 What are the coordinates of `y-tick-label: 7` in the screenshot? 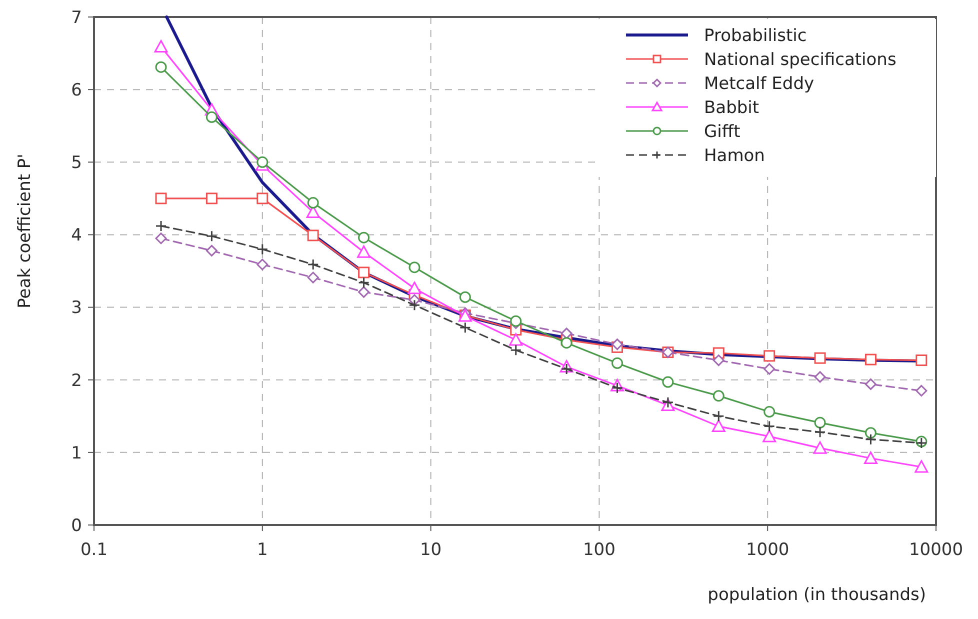 It's located at (76, 18).